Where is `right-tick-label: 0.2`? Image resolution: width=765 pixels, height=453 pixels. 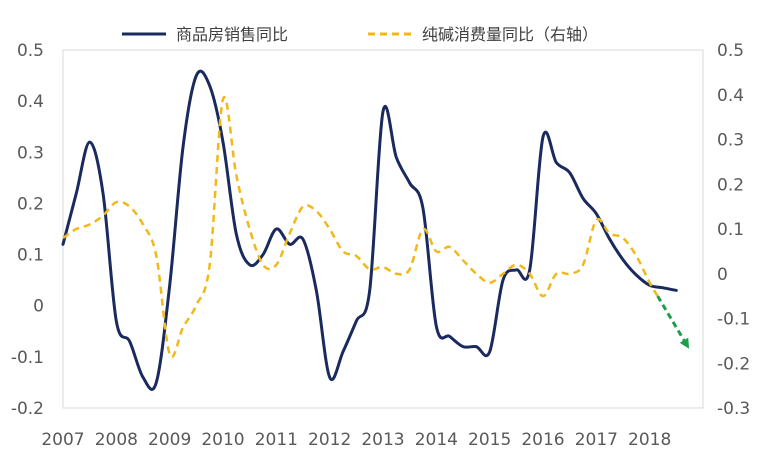
right-tick-label: 0.2 is located at coordinates (730, 185).